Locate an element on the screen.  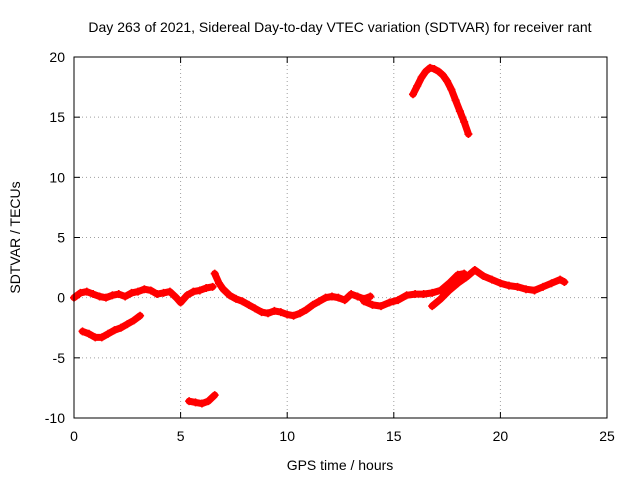
x-tick-label: 20 is located at coordinates (501, 436).